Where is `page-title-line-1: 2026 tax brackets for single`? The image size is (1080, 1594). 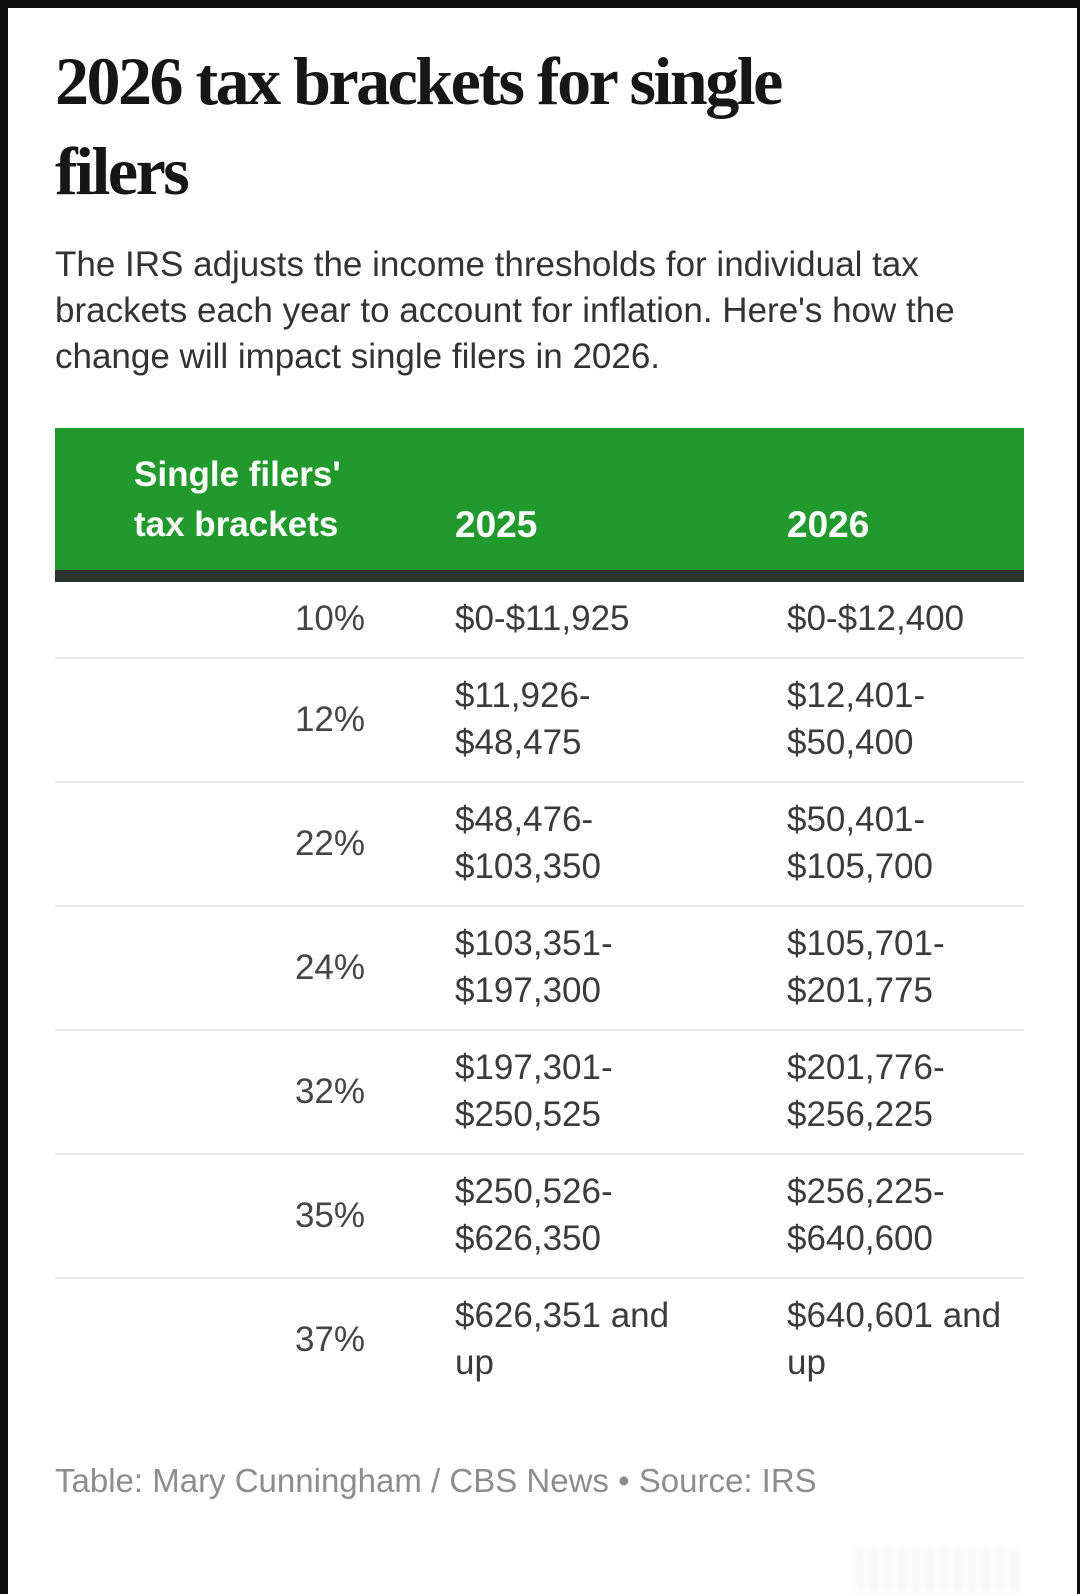
page-title-line-1: 2026 tax brackets for single is located at coordinates (419, 81).